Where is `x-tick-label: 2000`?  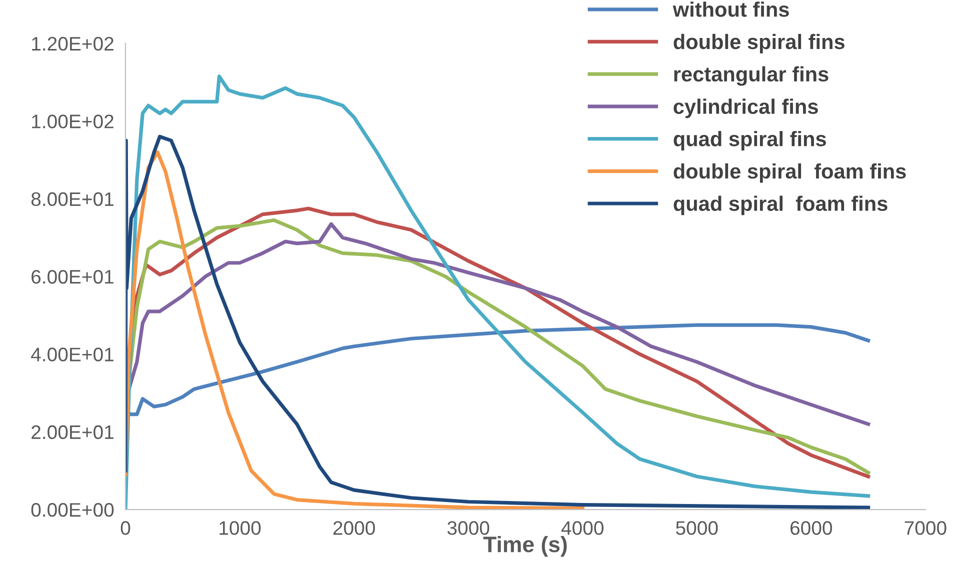 x-tick-label: 2000 is located at coordinates (354, 528).